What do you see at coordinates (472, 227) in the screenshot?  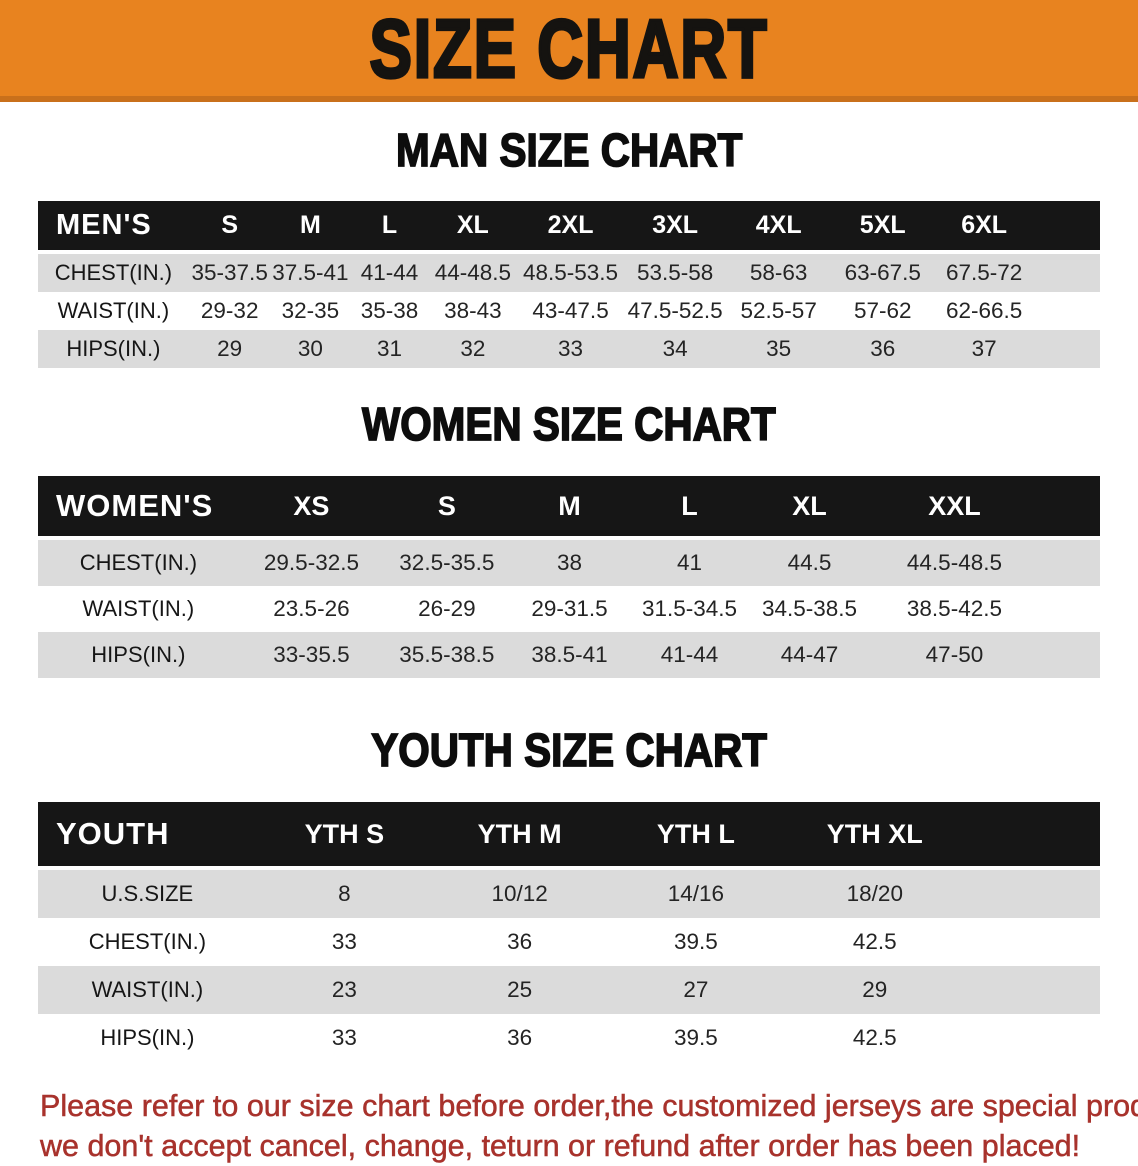 I see `size-column-header: XL` at bounding box center [472, 227].